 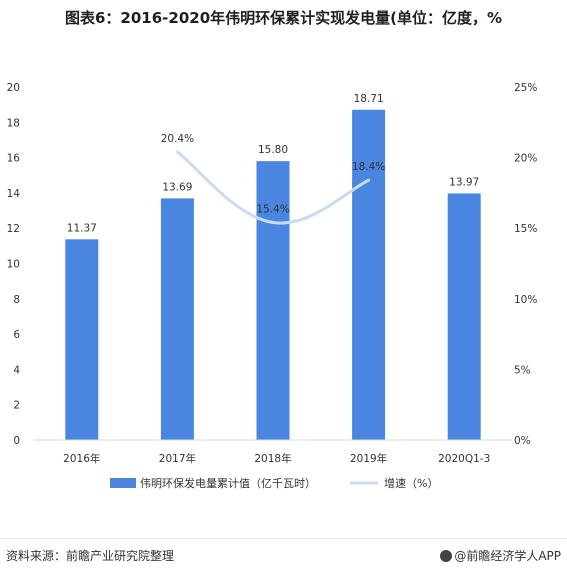 What do you see at coordinates (522, 441) in the screenshot?
I see `y-right-tick-label: 0%` at bounding box center [522, 441].